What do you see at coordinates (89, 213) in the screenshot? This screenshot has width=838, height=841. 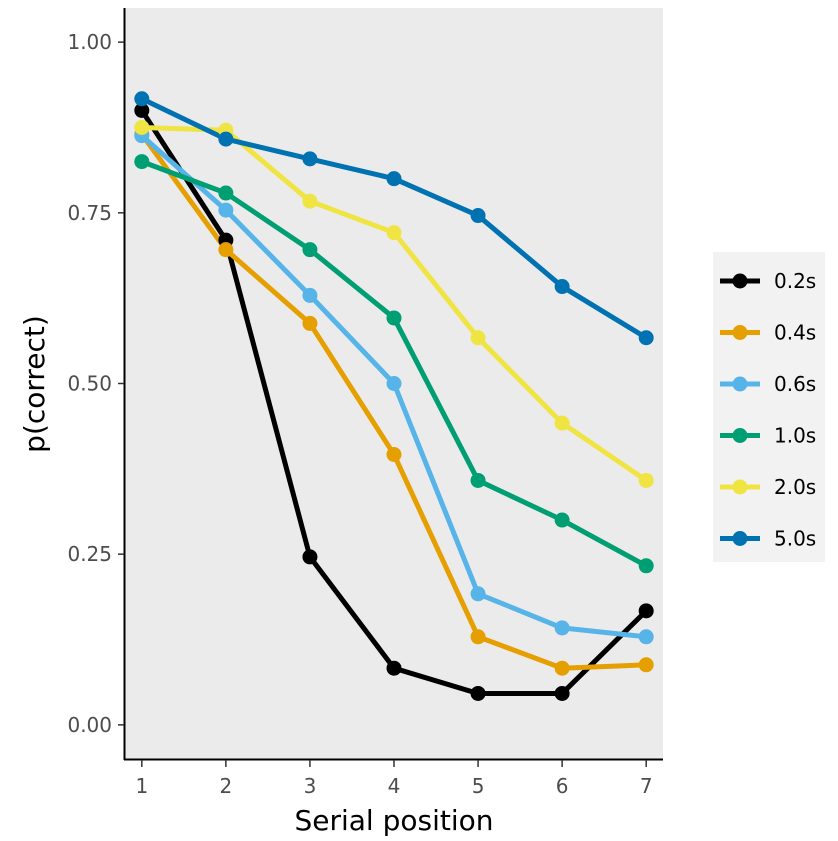 I see `y-tick-label: 0.75` at bounding box center [89, 213].